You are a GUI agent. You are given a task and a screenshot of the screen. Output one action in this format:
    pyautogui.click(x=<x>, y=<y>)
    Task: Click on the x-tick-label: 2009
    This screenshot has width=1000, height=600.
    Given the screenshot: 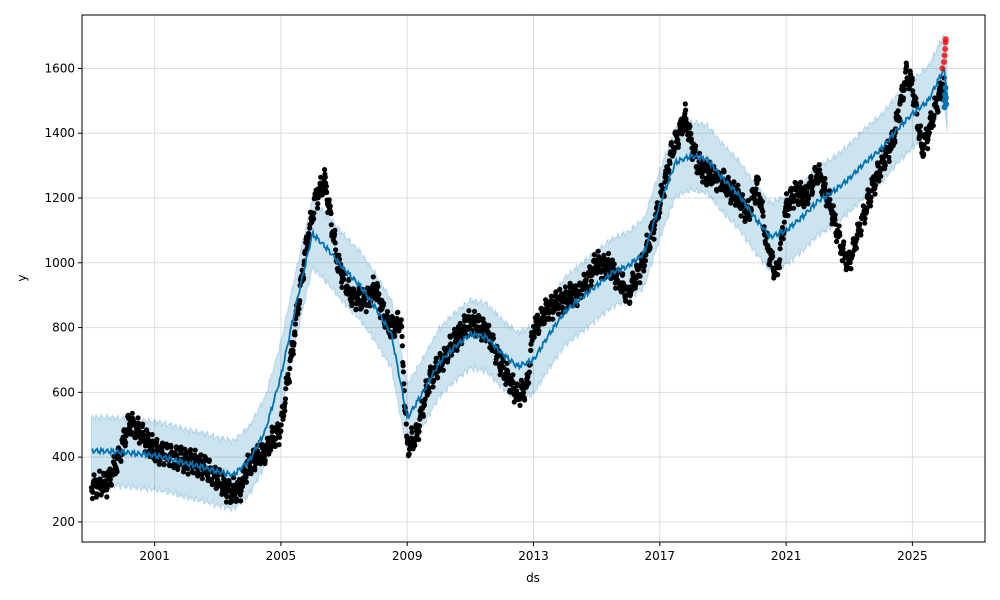 What is the action you would take?
    pyautogui.click(x=407, y=556)
    